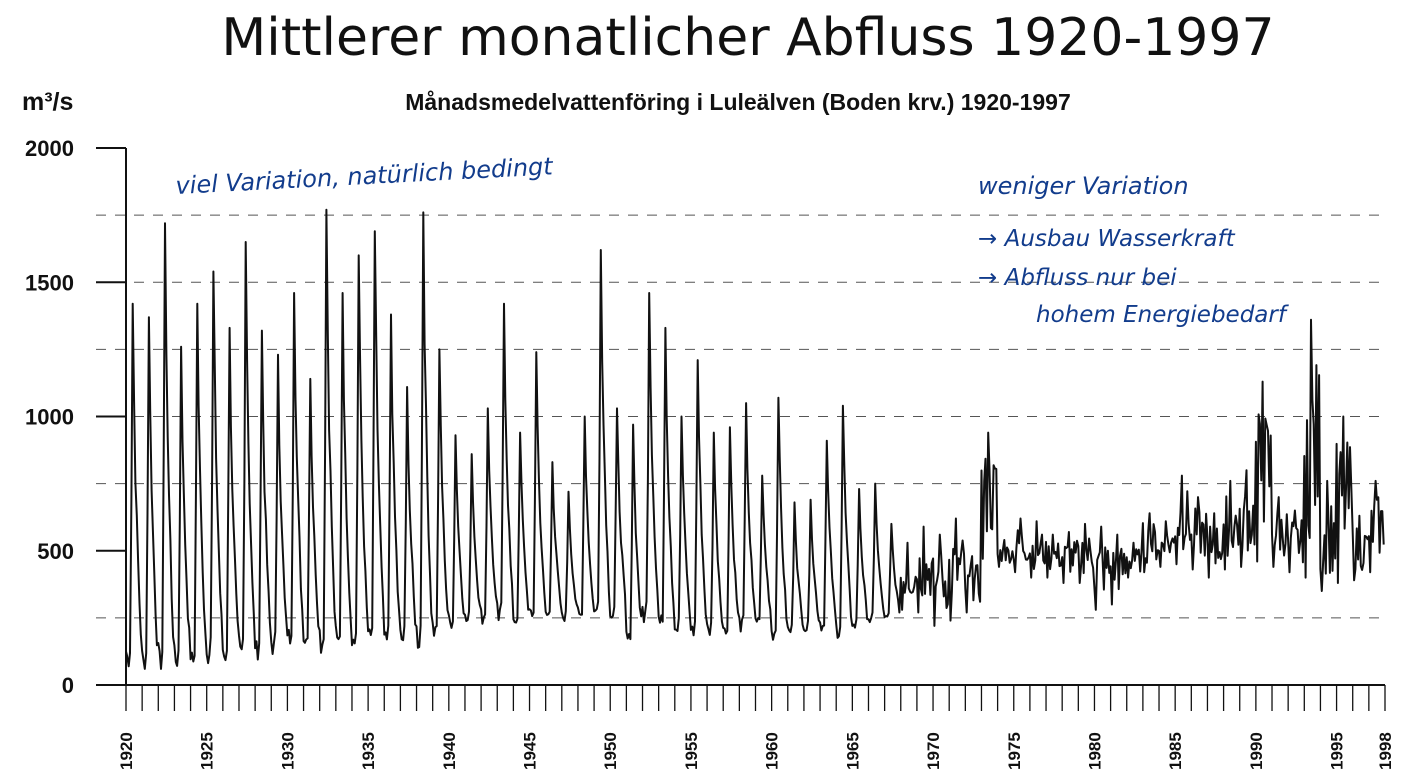 The height and width of the screenshot is (782, 1407). I want to click on x-tick-label: 1930, so click(287, 751).